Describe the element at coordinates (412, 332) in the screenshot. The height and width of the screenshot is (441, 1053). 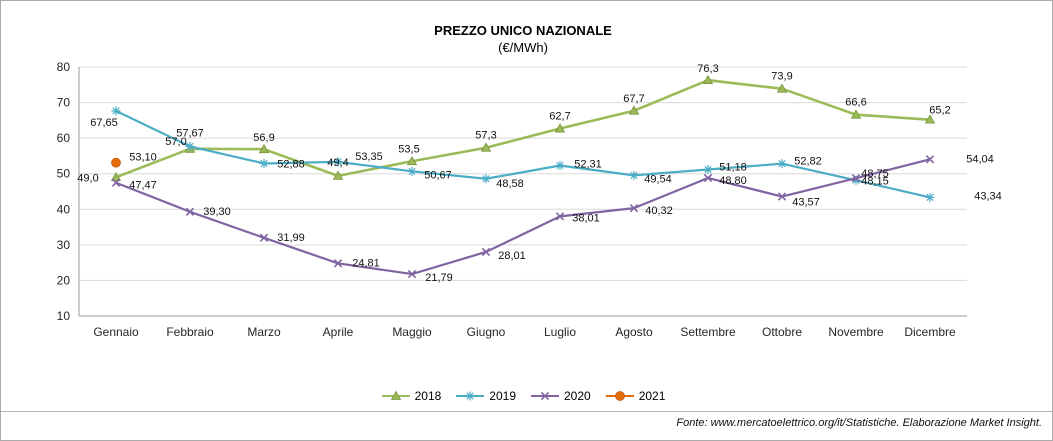
I see `x-tick-label: Maggio` at that location.